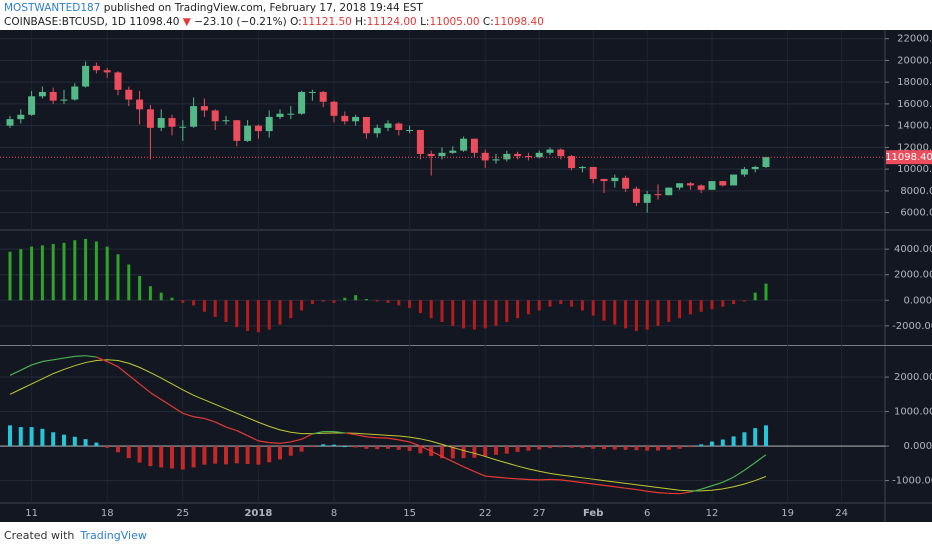  I want to click on price: 11098.40, so click(154, 22).